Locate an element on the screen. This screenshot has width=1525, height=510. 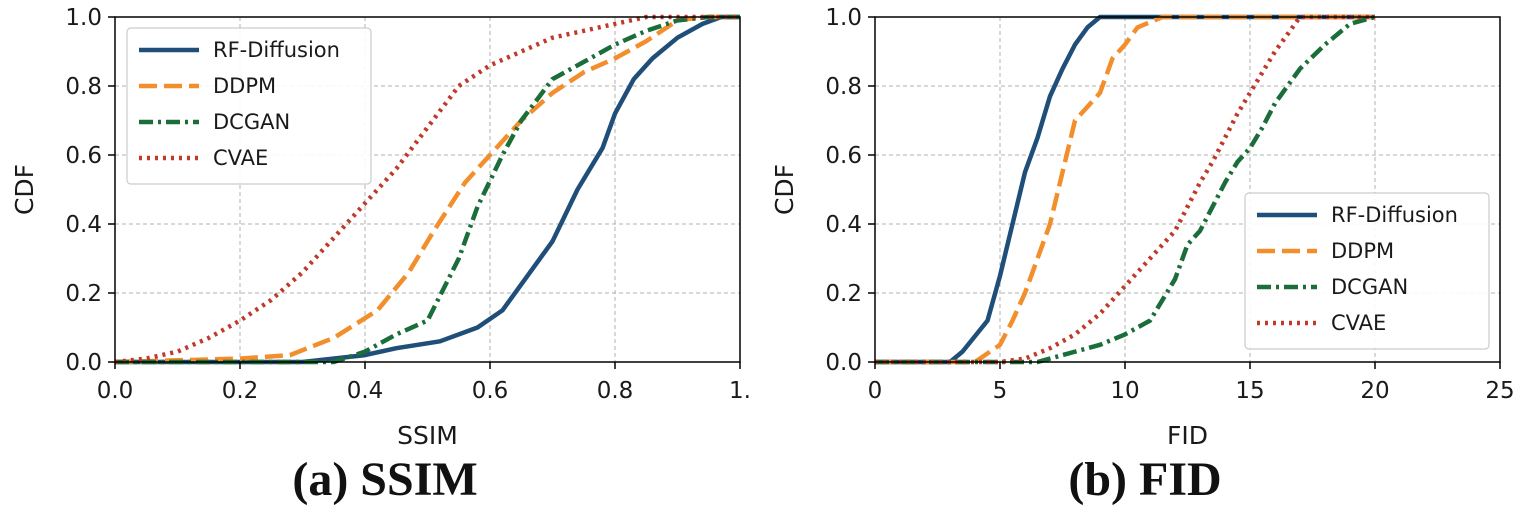
x-tick-label: 1. is located at coordinates (740, 391).